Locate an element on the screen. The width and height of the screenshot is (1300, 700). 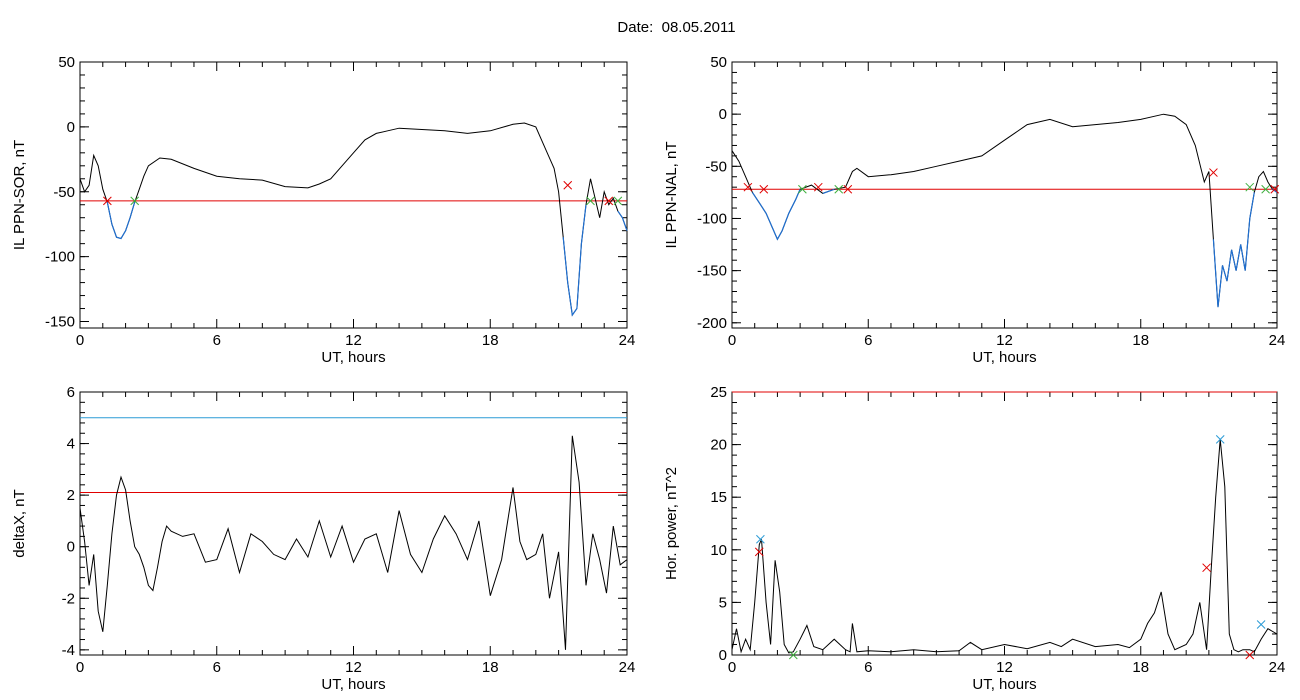
y-tick-label: 2 is located at coordinates (71, 495).